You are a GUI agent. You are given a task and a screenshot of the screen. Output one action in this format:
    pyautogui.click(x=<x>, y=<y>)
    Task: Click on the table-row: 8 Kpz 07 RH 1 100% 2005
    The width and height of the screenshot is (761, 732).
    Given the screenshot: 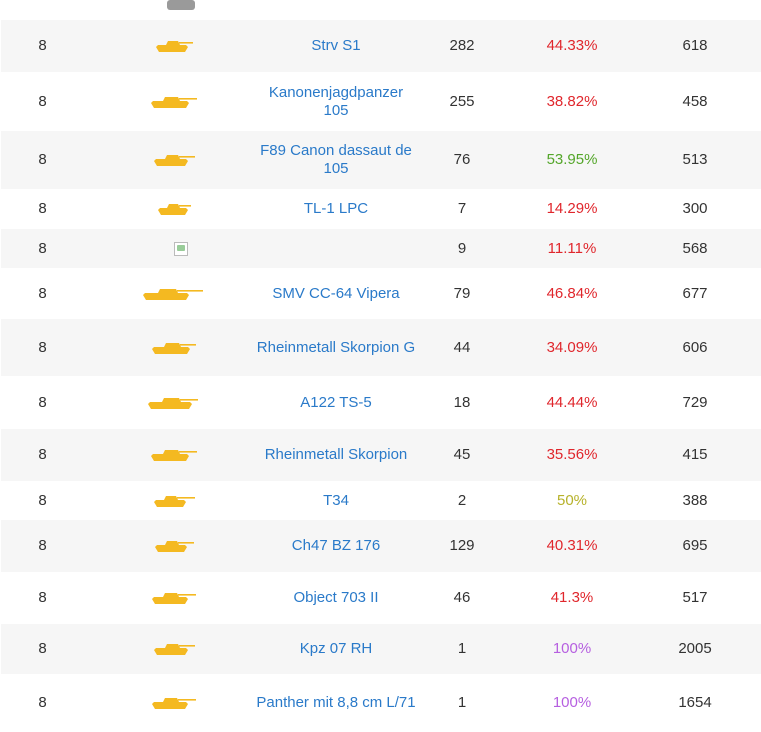 What is the action you would take?
    pyautogui.click(x=381, y=649)
    